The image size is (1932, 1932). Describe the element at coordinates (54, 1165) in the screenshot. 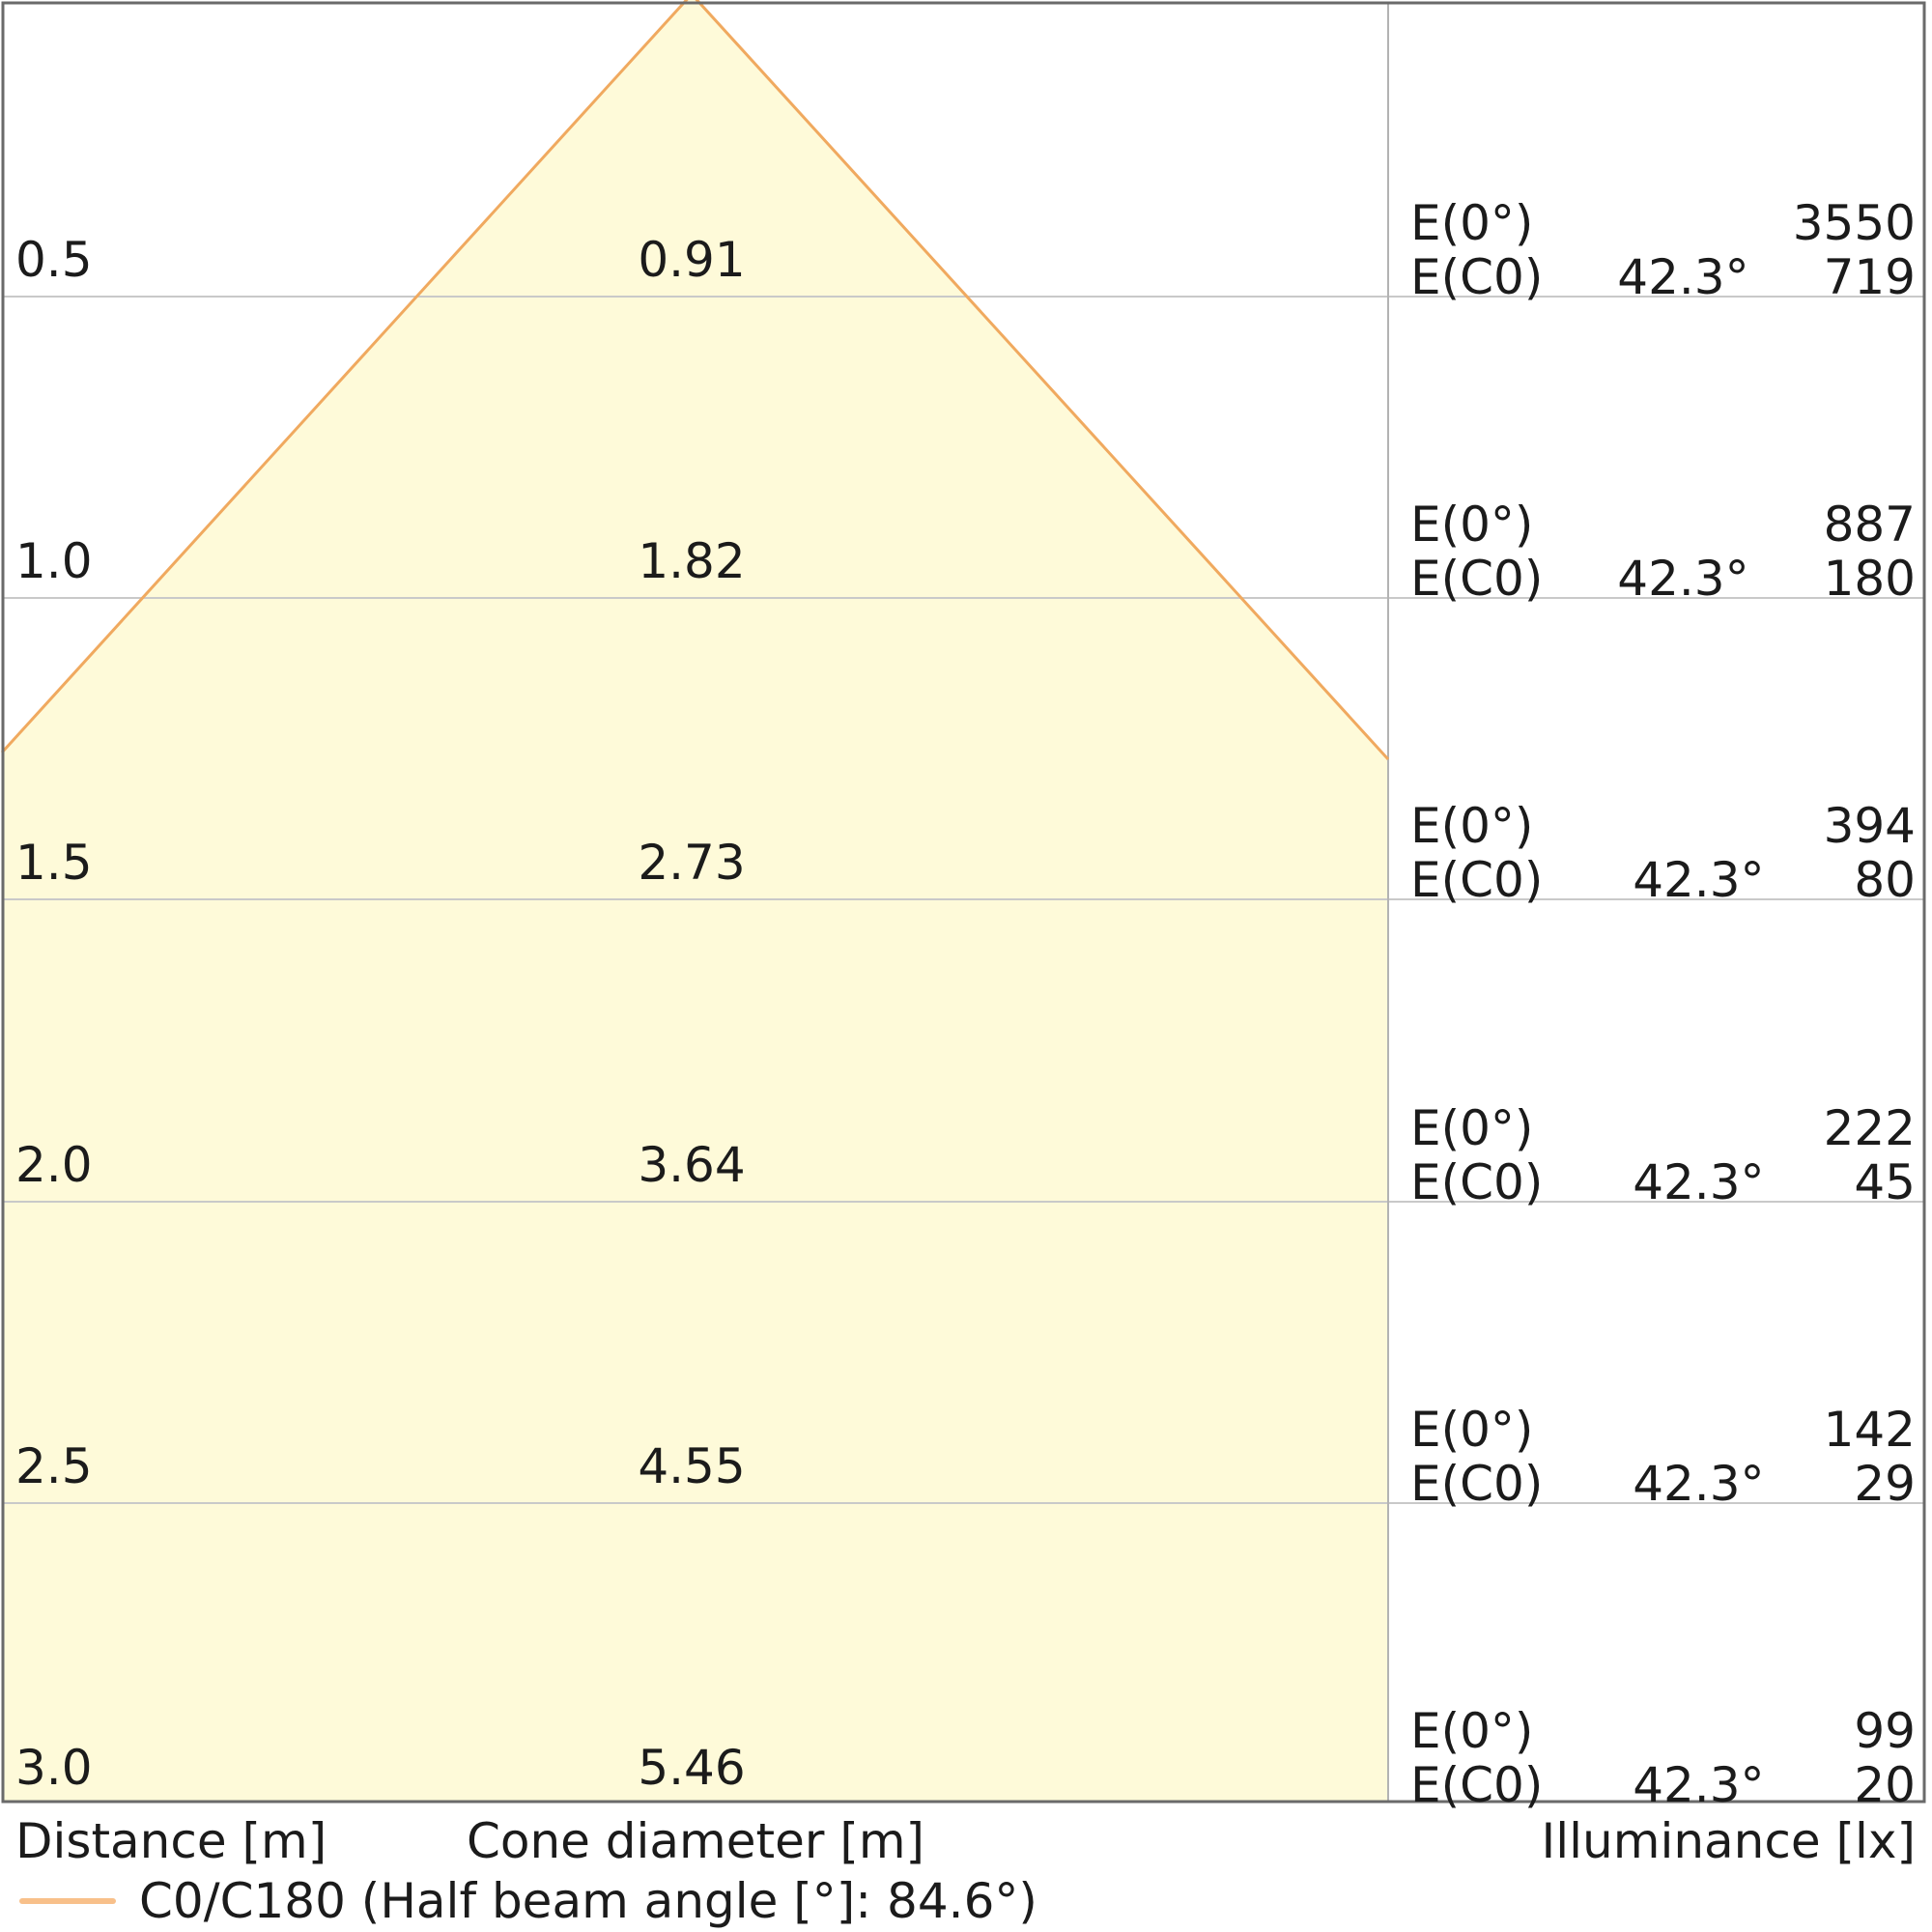

I see `distance-label: 2.0` at that location.